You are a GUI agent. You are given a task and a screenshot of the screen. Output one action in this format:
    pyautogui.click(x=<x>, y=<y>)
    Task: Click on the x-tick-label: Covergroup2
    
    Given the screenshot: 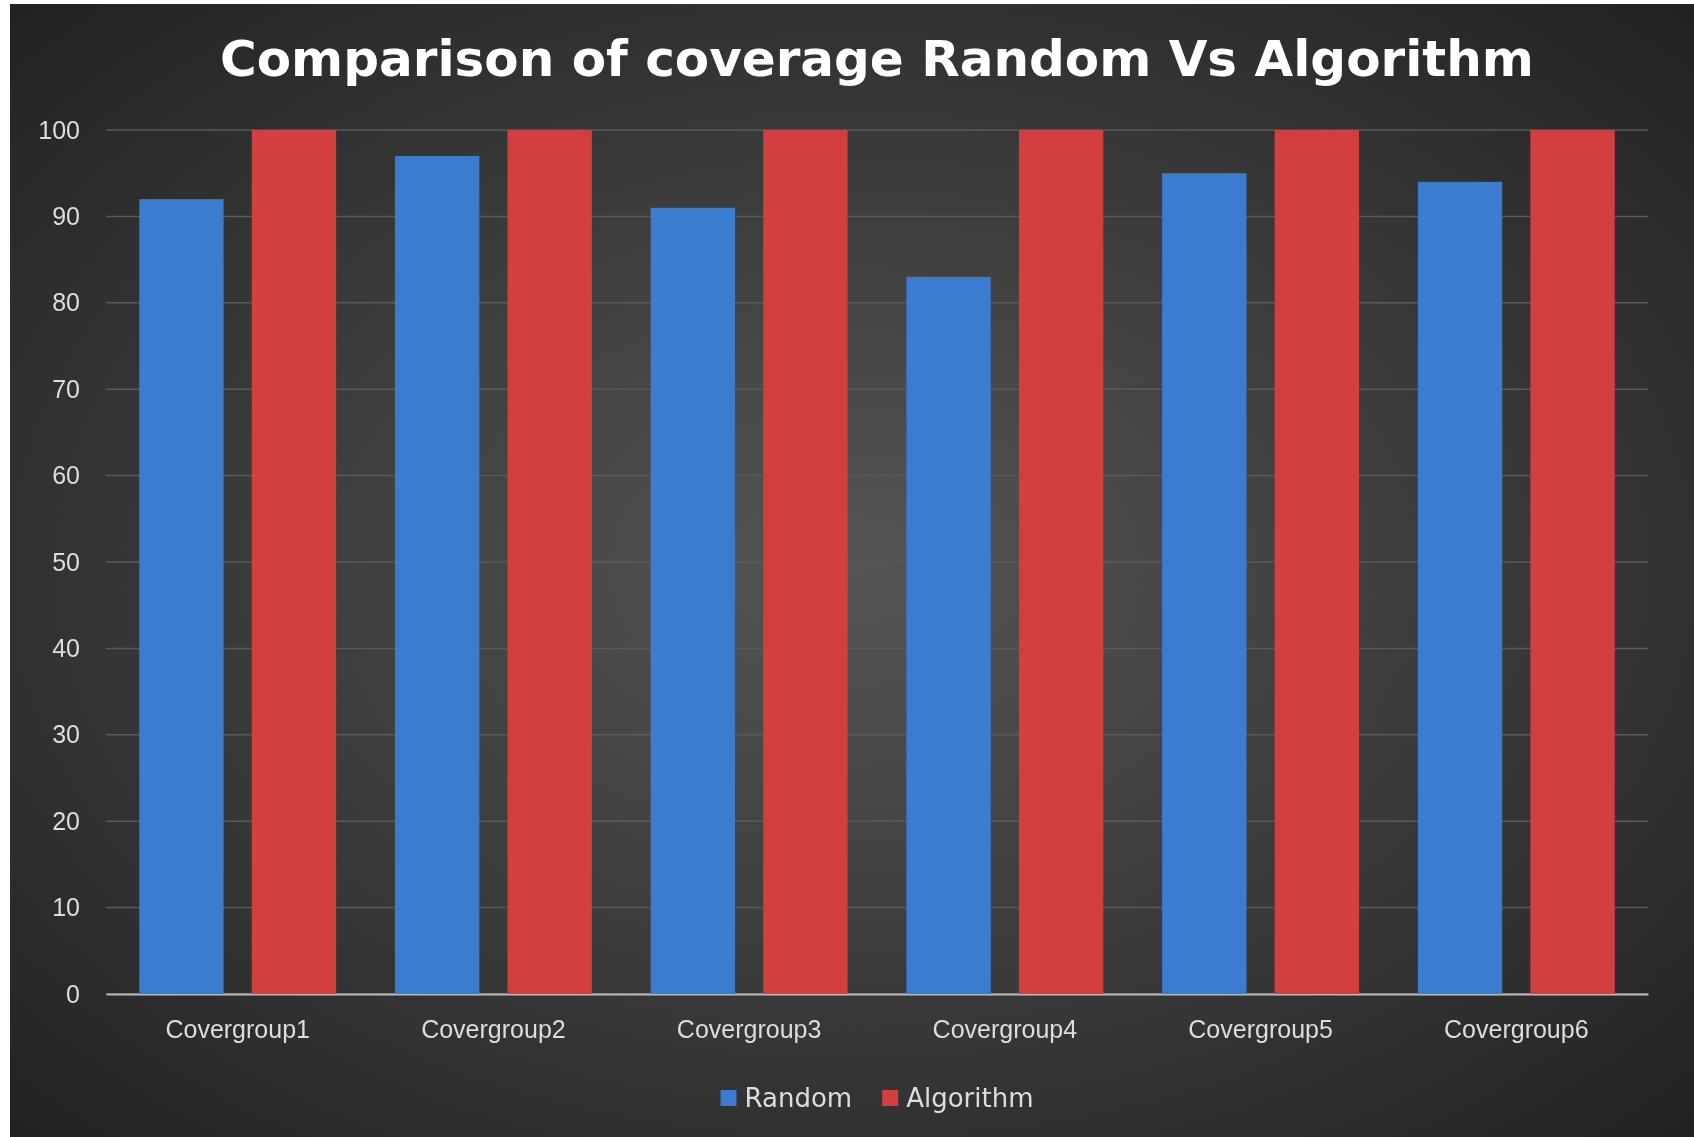 What is the action you would take?
    pyautogui.click(x=493, y=1028)
    